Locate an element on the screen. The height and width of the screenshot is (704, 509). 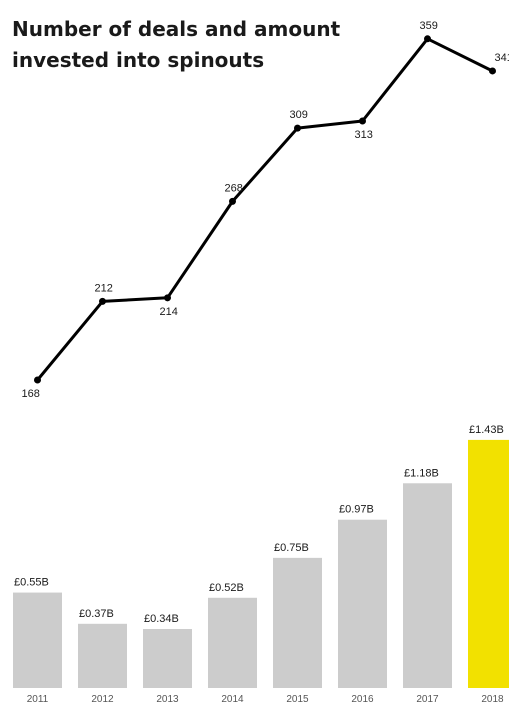
bar-2014 is located at coordinates (232, 642).